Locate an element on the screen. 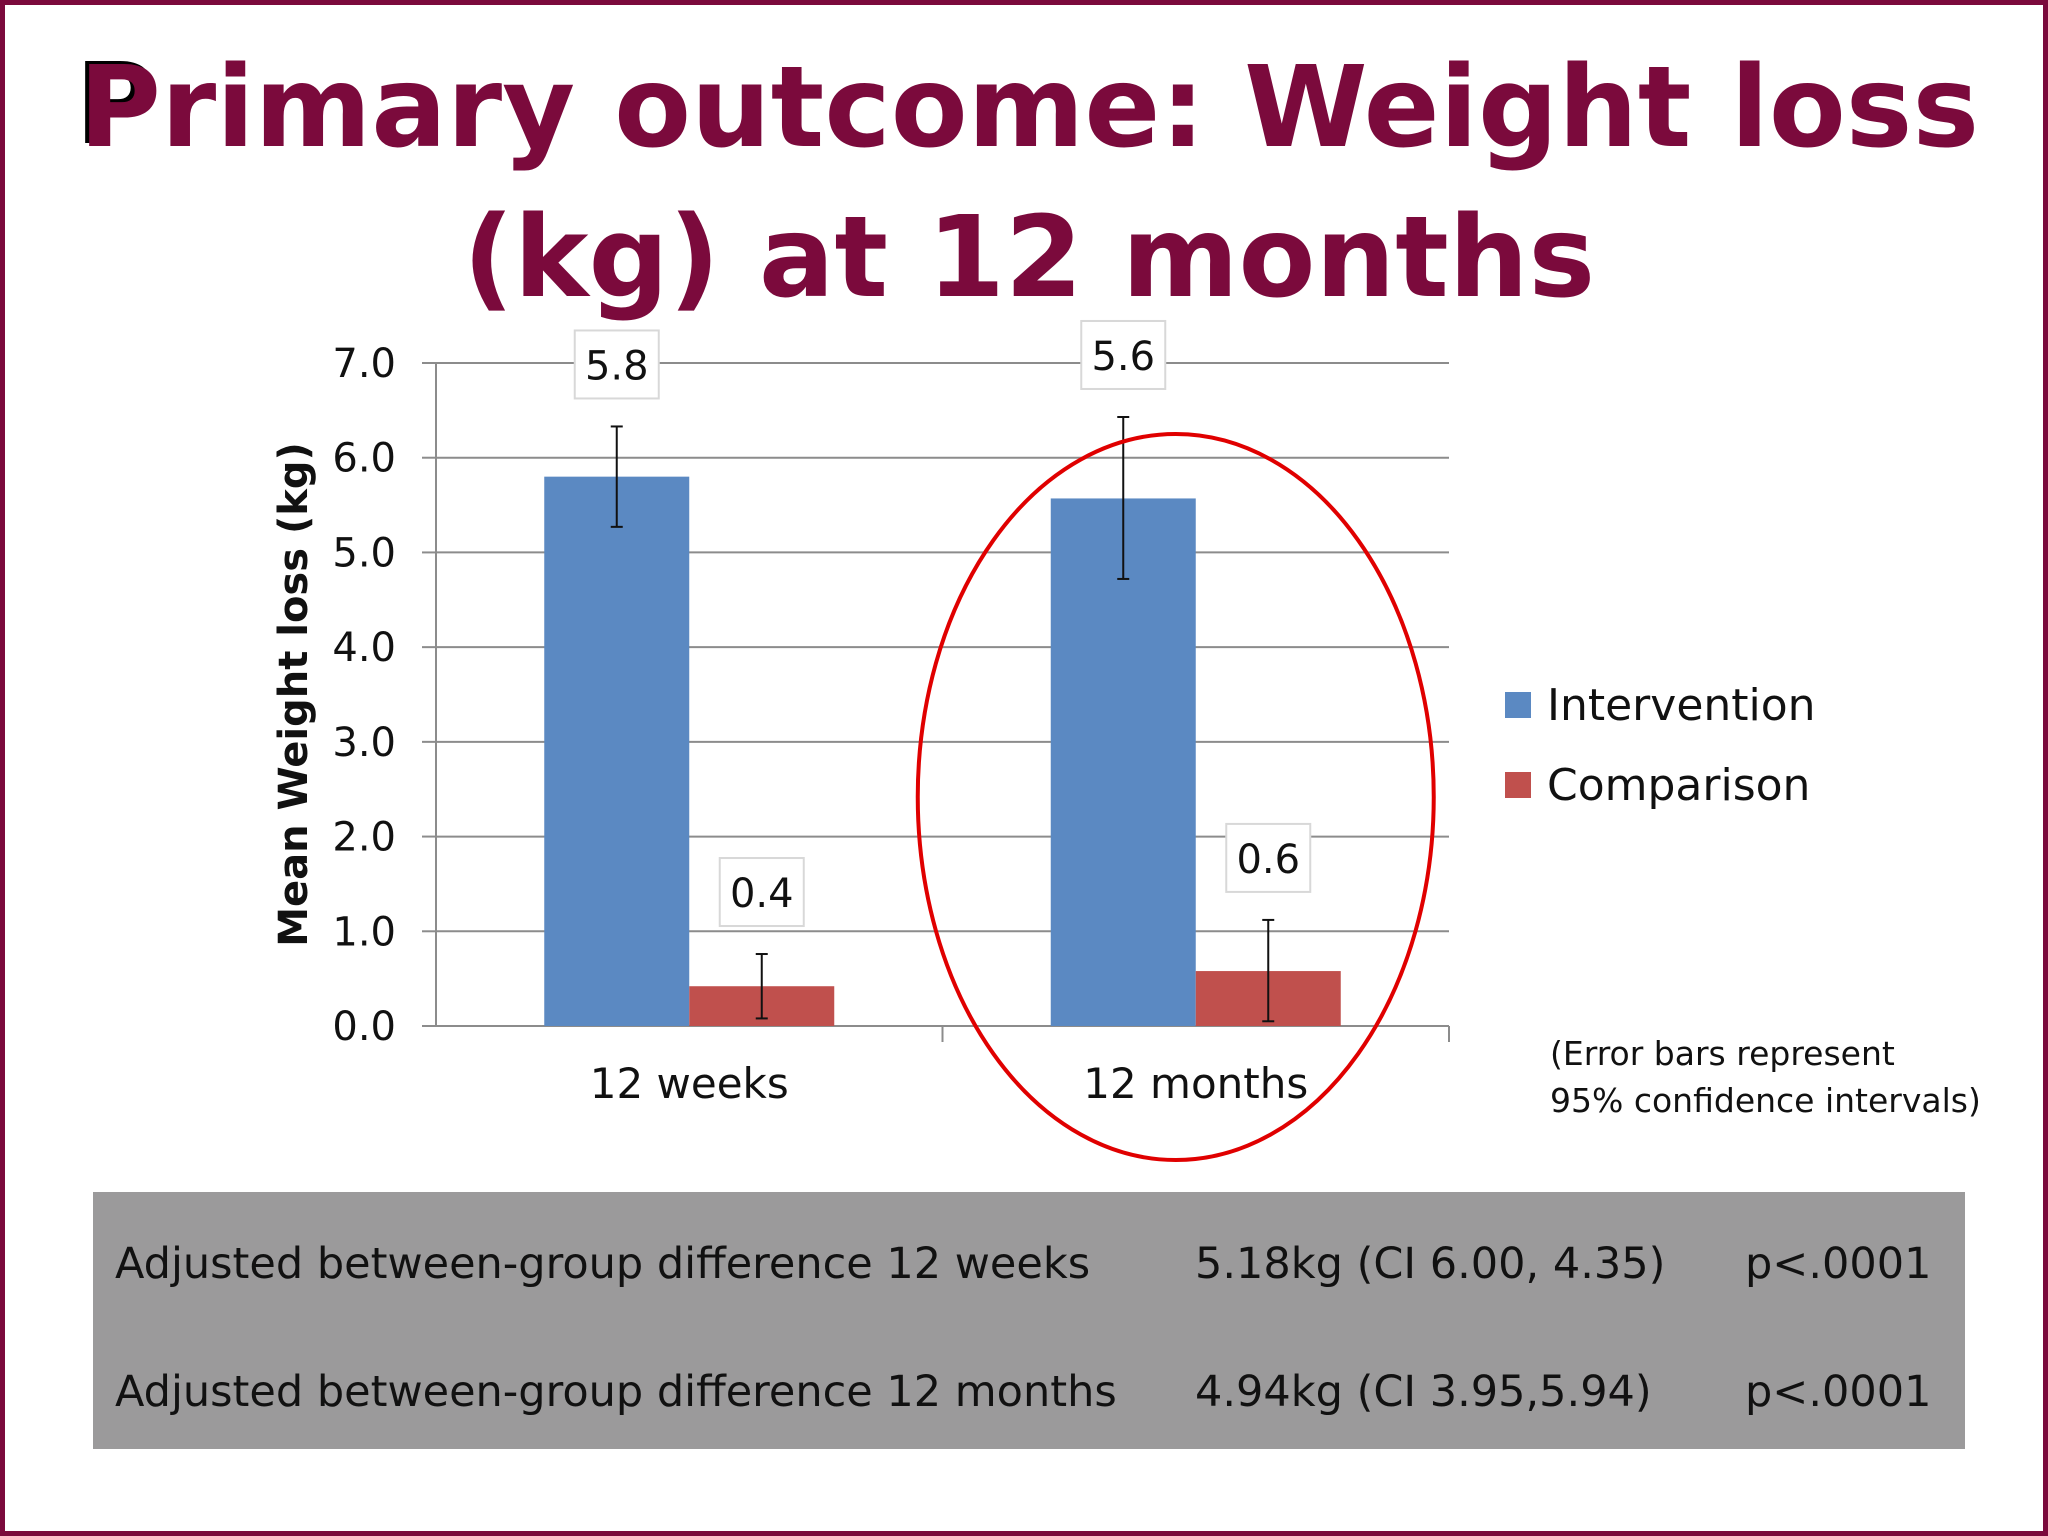  y-tick-label: 3.0 is located at coordinates (364, 743).